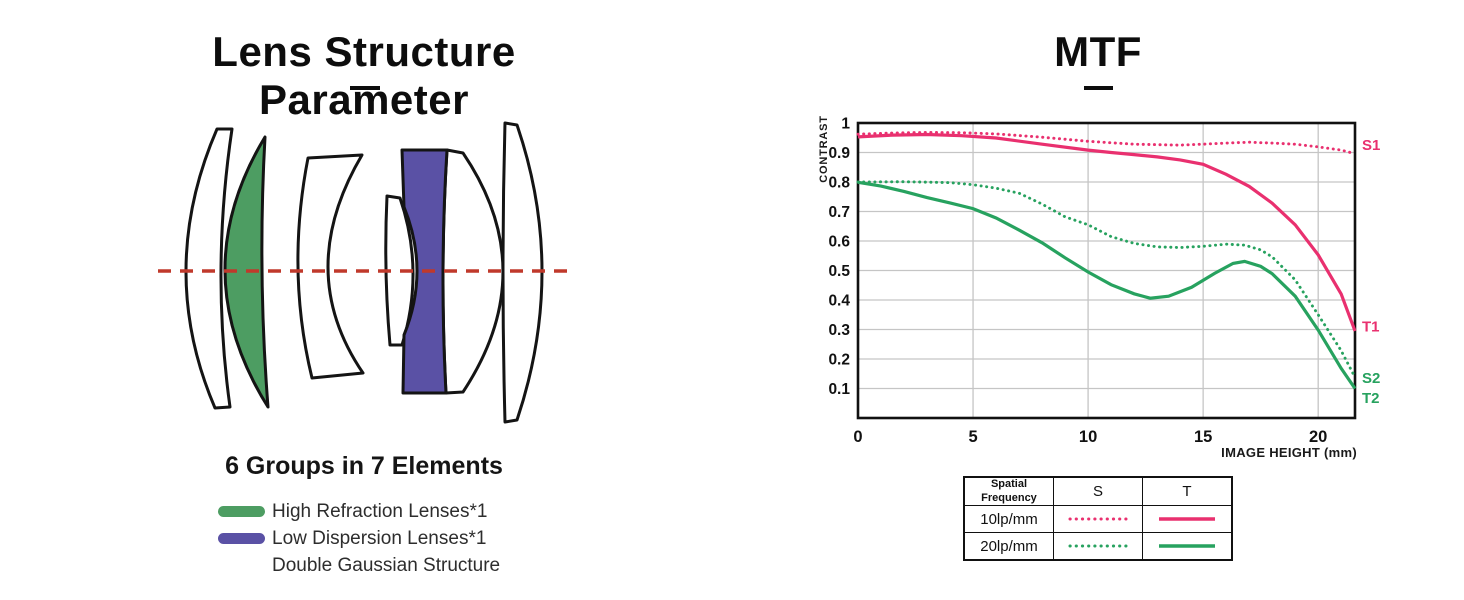 The image size is (1464, 600). What do you see at coordinates (839, 242) in the screenshot?
I see `y-tick-label: 0.6` at bounding box center [839, 242].